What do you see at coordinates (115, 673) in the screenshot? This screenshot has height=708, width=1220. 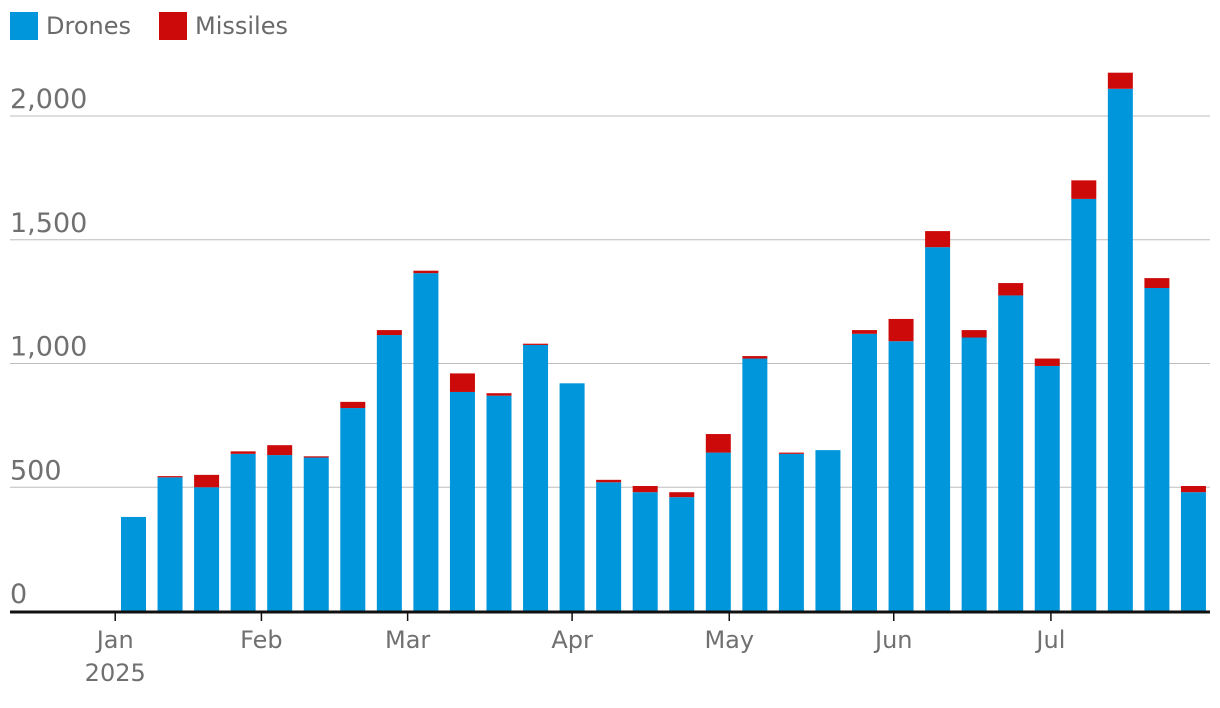 I see `x-tick-sublabel: 2025` at bounding box center [115, 673].